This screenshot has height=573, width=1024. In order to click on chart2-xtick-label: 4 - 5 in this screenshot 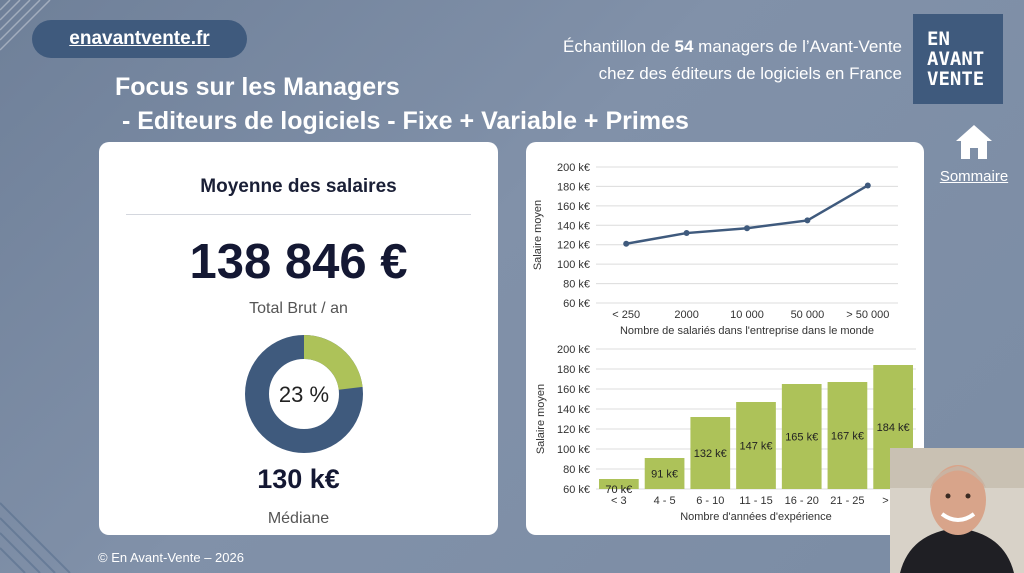, I will do `click(665, 501)`.